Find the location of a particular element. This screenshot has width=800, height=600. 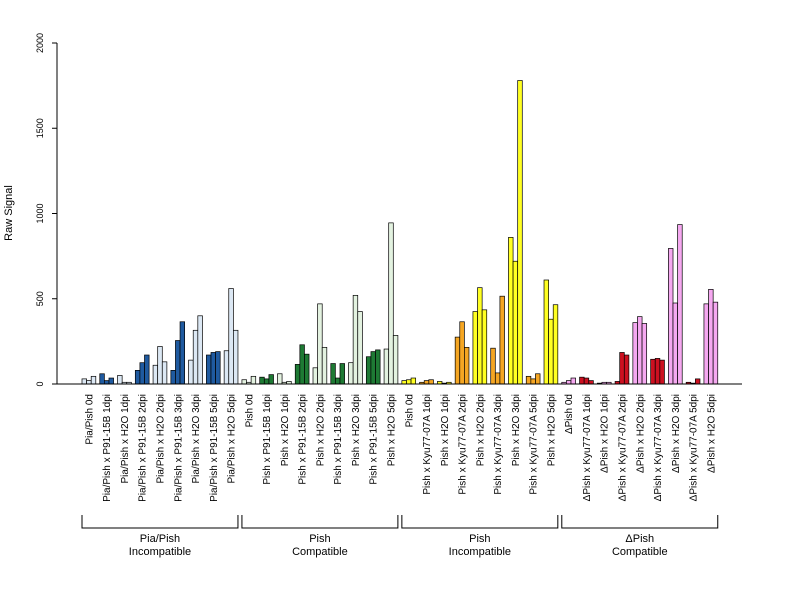

x-tick-label: Pish x Kyu77-07A 2dpi is located at coordinates (463, 444).